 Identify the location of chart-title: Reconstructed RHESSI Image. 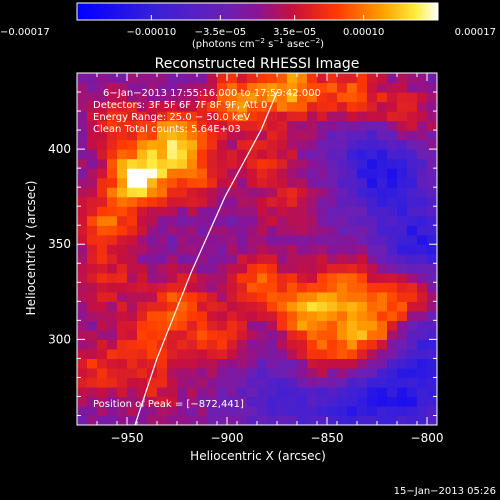
(257, 64).